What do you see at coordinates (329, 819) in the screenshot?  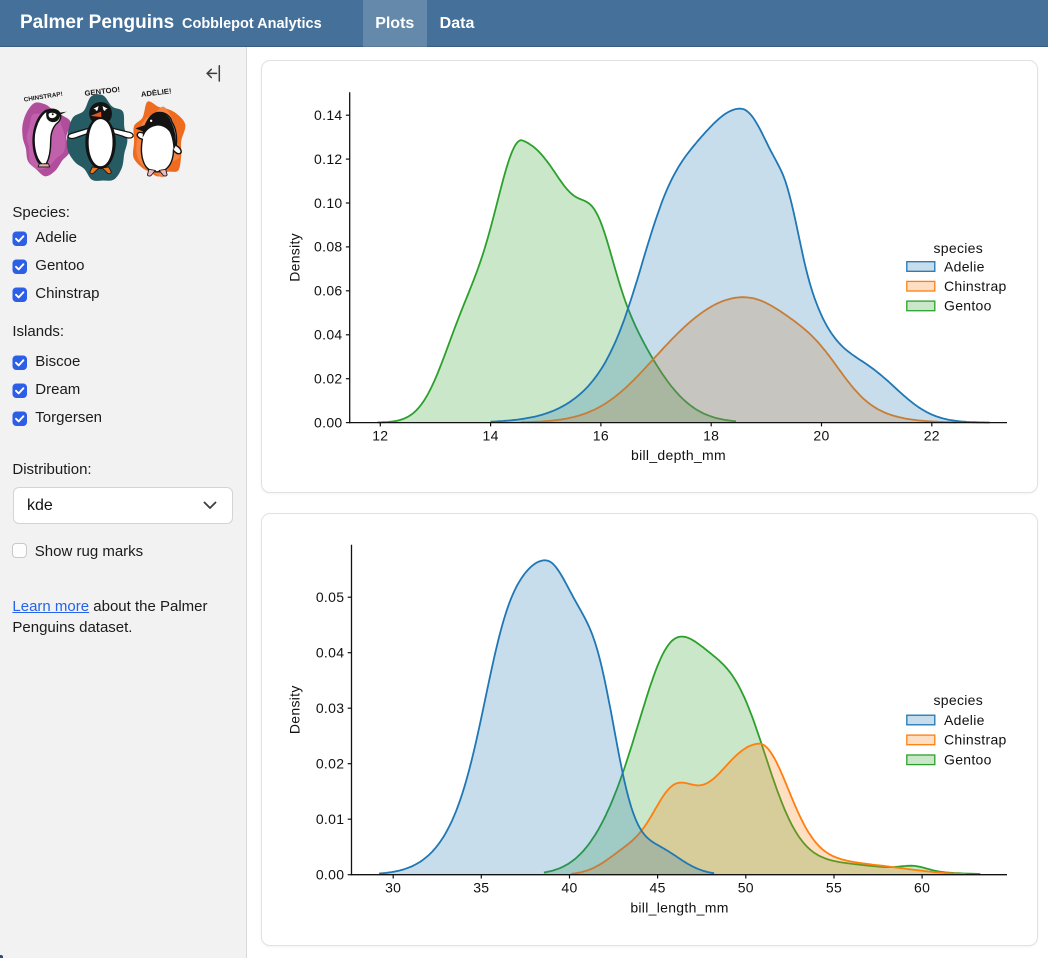 I see `svg-text: 0.01` at bounding box center [329, 819].